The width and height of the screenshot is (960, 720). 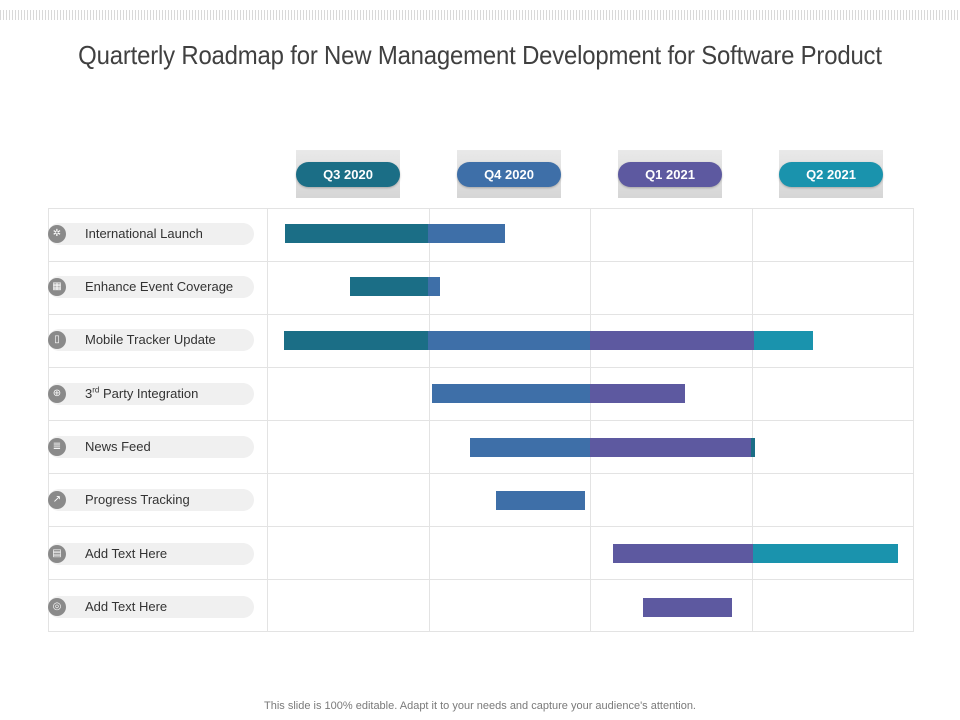 I want to click on task-row-mobile-tracker-update: ▯ Mobile Tracker Update, so click(x=151, y=340).